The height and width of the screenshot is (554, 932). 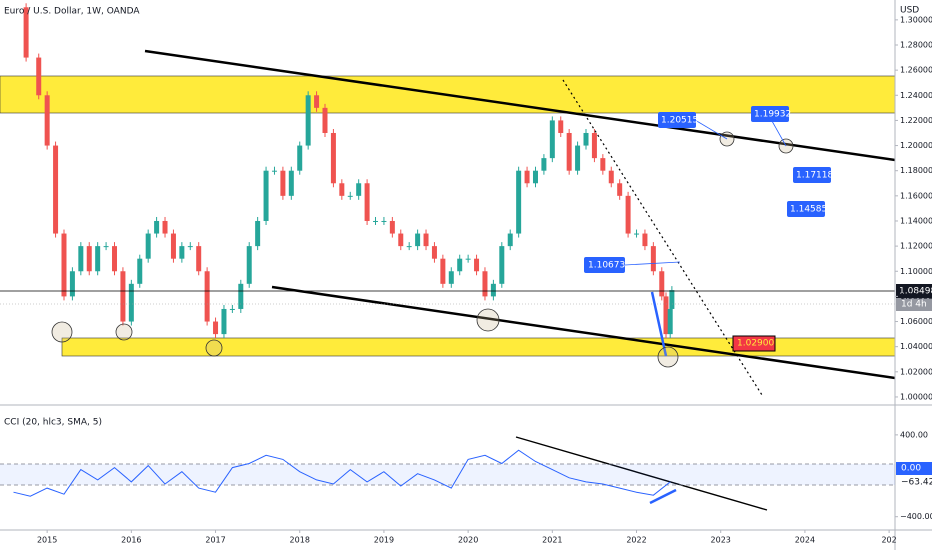 I want to click on x-tick-label: 2023, so click(x=721, y=540).